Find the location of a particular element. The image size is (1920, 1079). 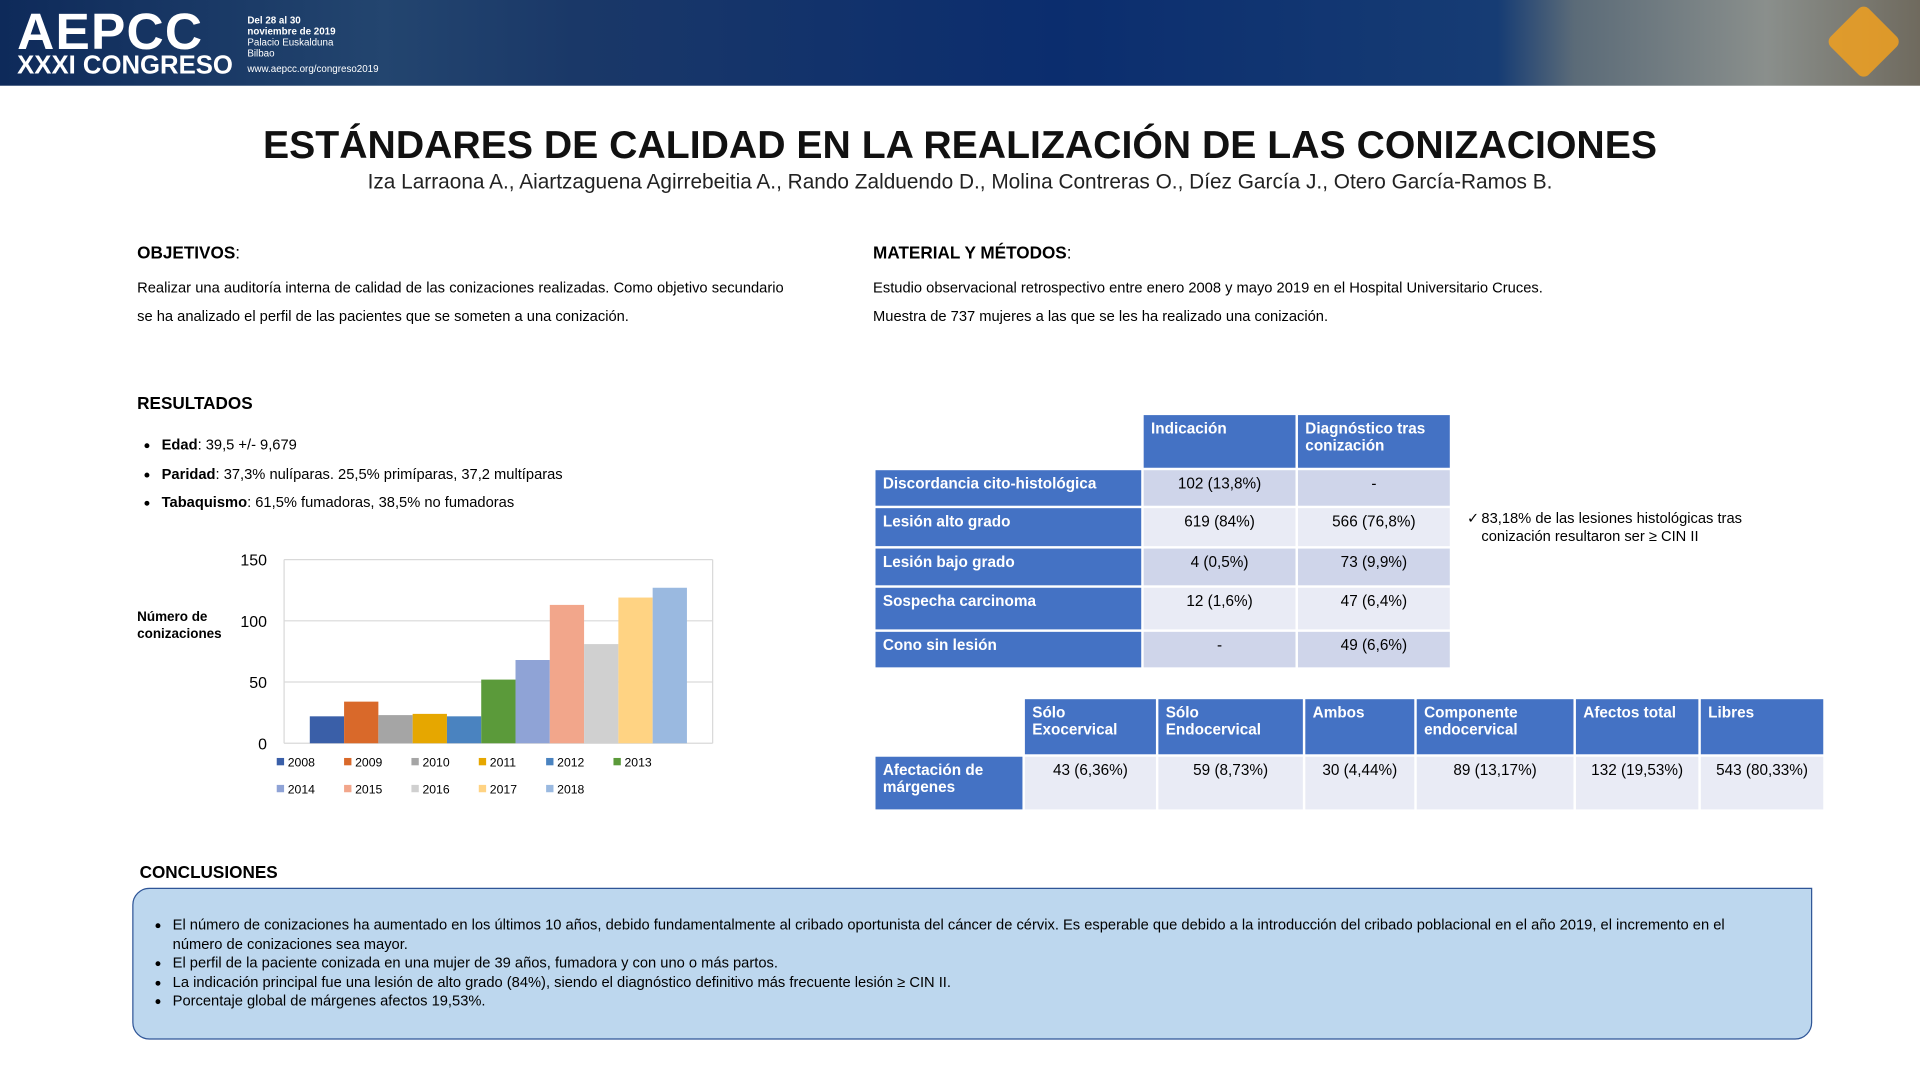

resultado-item: Edad: 39,5 +/- 9,679 is located at coordinates (362, 445).